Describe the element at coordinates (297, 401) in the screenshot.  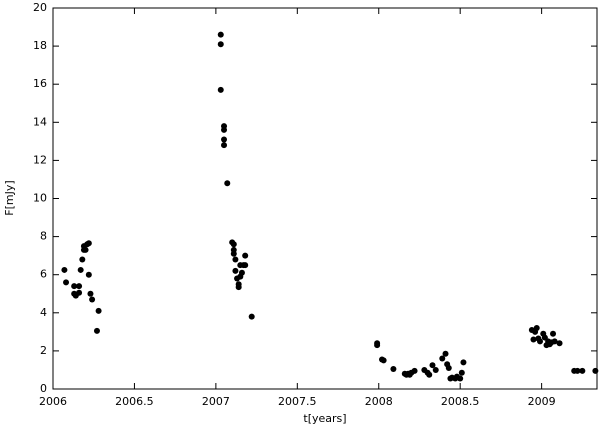
I see `x-tick-label: 2007.5` at that location.